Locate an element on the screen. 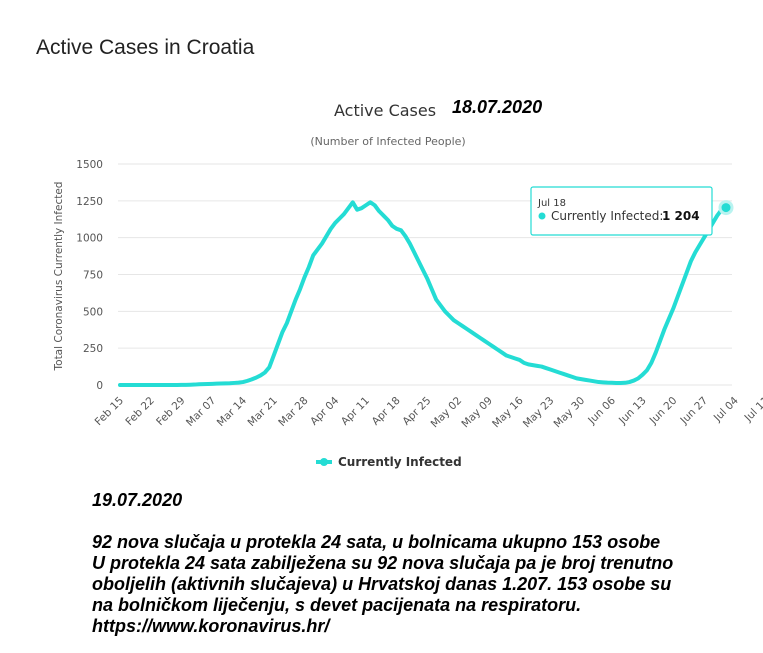 The image size is (763, 653). y-tick-labels: 0 250 500 750 1000 1250 1500 is located at coordinates (89, 275).